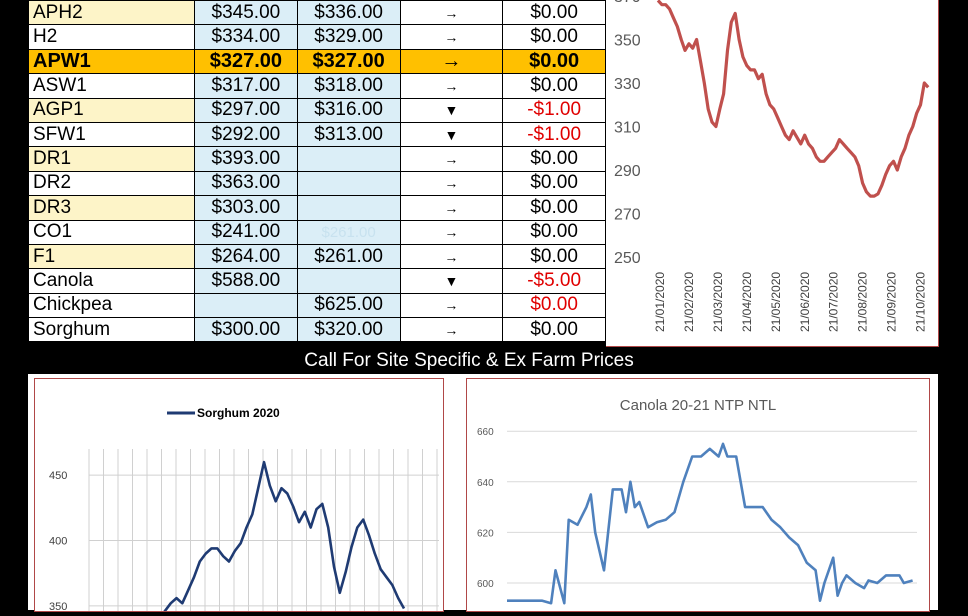  What do you see at coordinates (469, 361) in the screenshot?
I see `site-prices-banner: Call For Site Specific & Ex Farm Prices` at bounding box center [469, 361].